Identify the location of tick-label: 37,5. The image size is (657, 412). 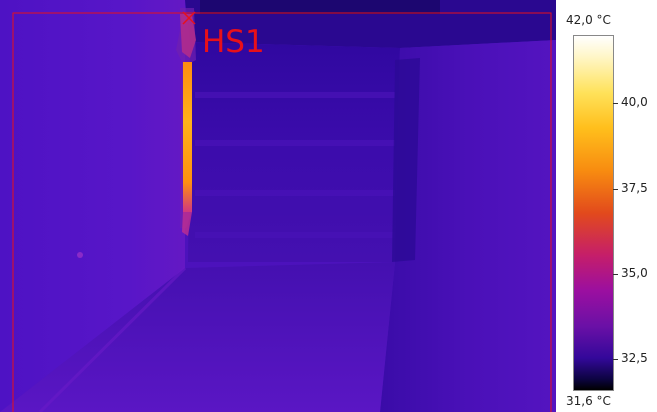
(634, 188).